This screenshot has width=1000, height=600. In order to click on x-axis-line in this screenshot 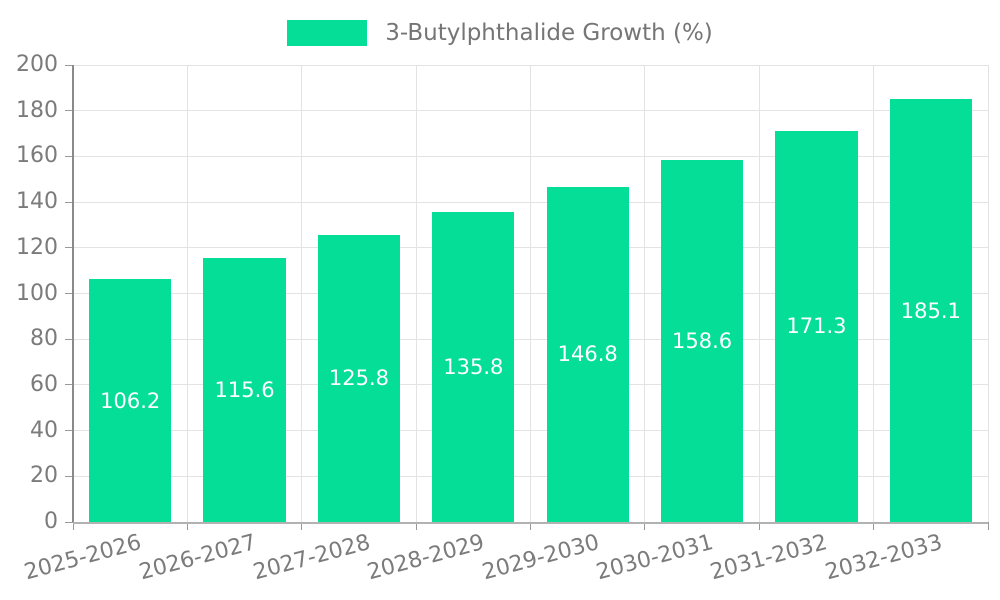, I will do `click(530, 523)`.